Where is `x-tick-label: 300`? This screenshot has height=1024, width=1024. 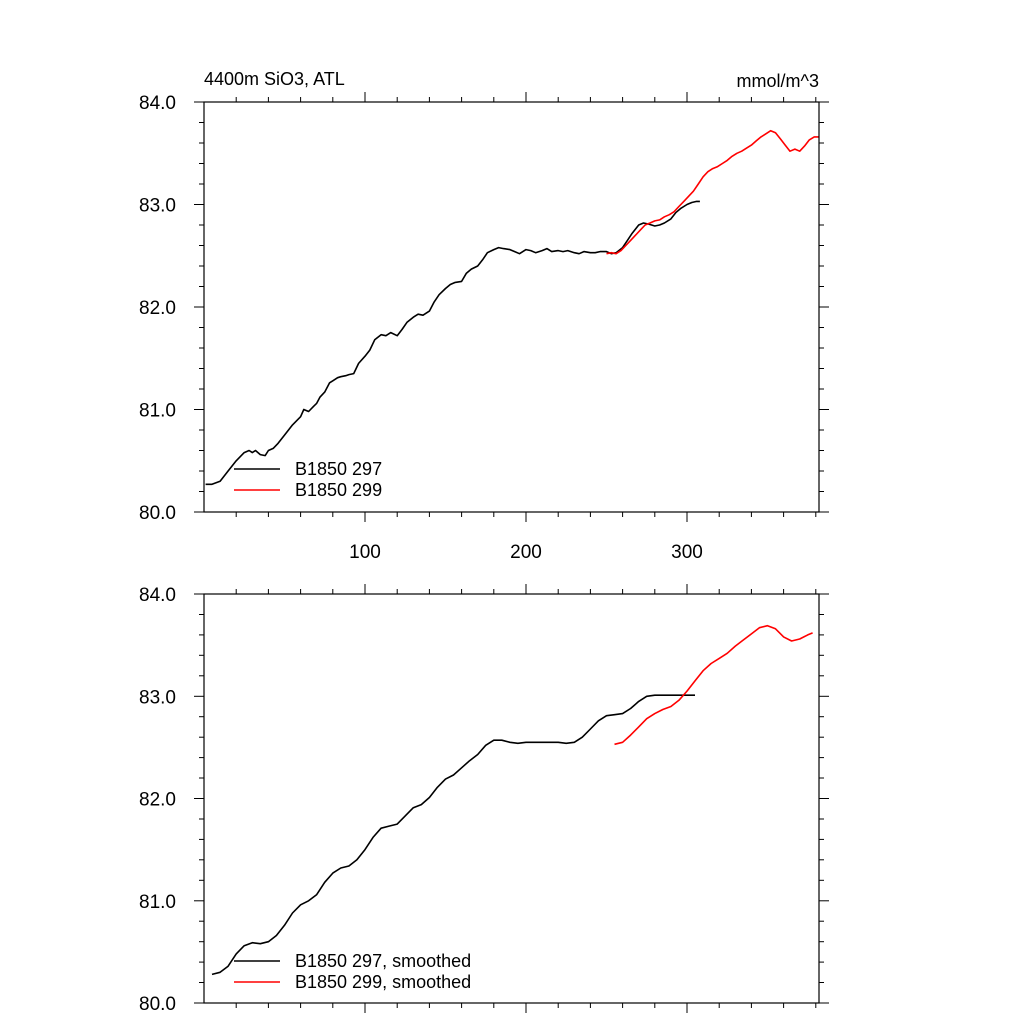 x-tick-label: 300 is located at coordinates (687, 552).